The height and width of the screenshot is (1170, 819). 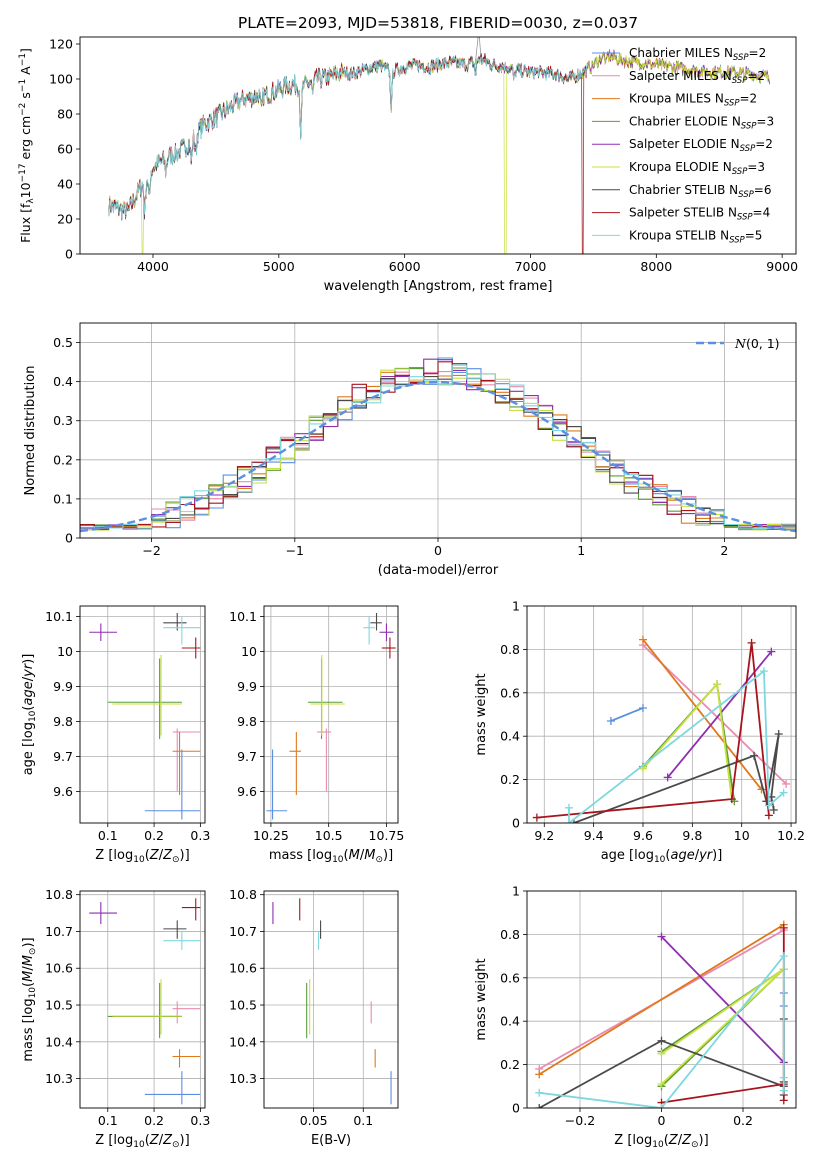 I want to click on x-tick-label: 10.75, so click(x=387, y=835).